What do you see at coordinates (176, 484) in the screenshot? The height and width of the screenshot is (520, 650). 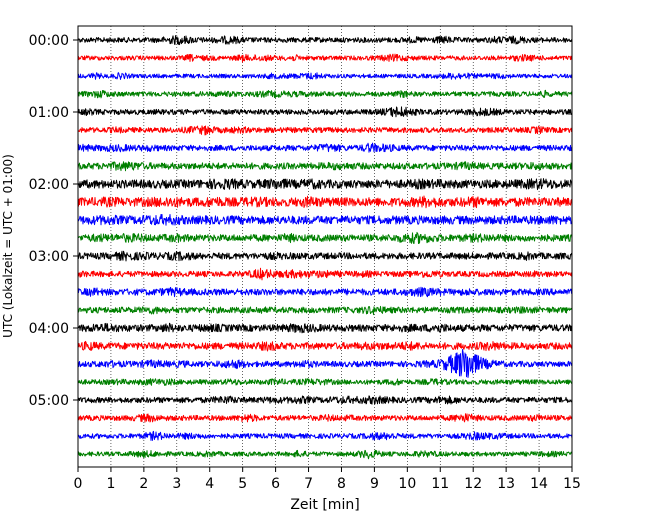 I see `x-tick-label: 3` at bounding box center [176, 484].